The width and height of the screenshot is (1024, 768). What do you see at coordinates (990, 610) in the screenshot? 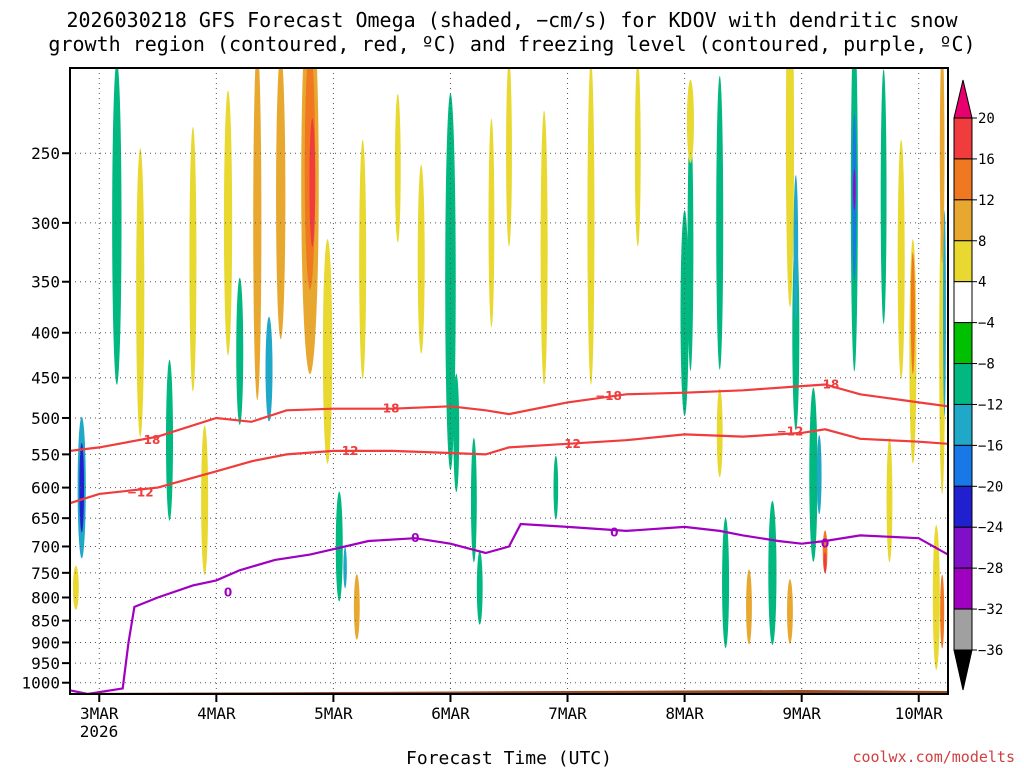
I see `colorbar-label: −32` at bounding box center [990, 610].